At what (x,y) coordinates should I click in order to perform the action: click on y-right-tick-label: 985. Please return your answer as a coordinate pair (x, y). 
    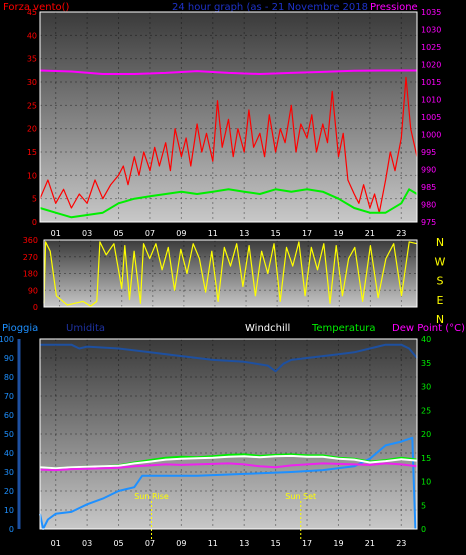
    Looking at the image, I should click on (428, 187).